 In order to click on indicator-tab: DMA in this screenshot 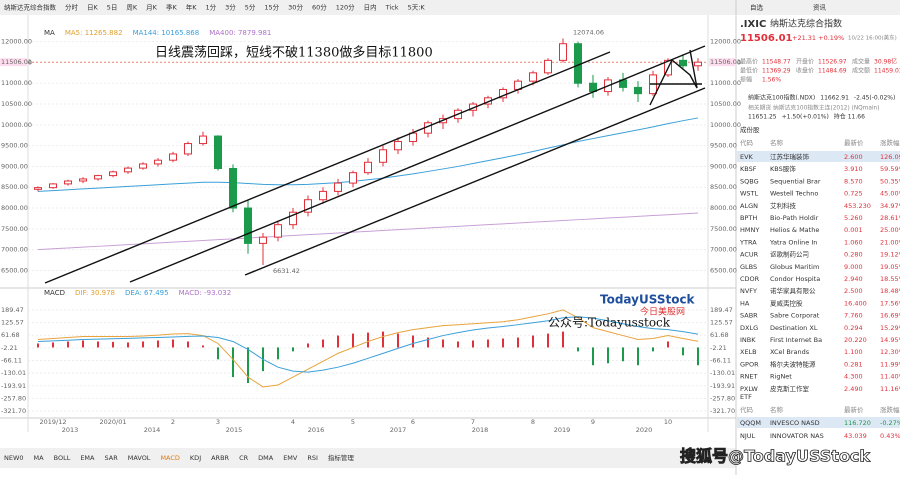, I will do `click(266, 458)`.